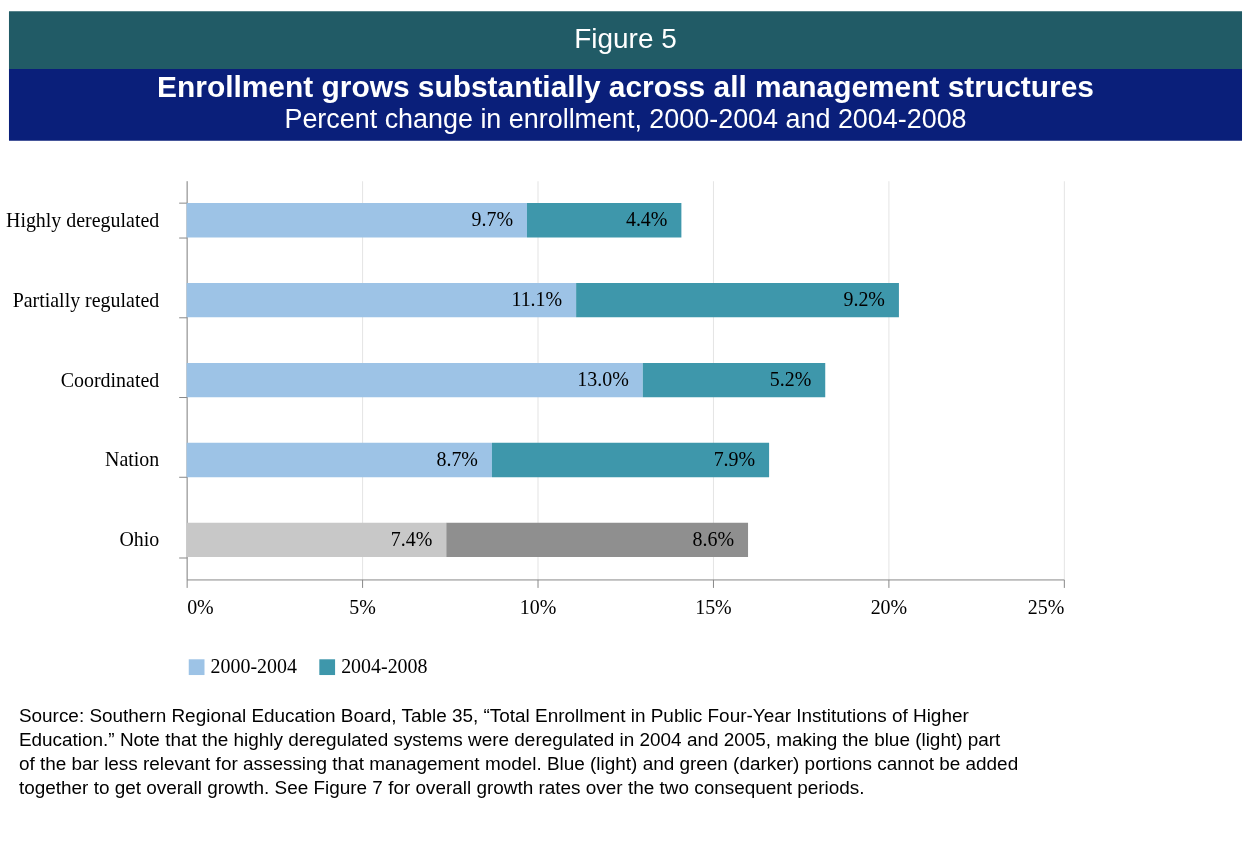 The image size is (1247, 841). Describe the element at coordinates (132, 459) in the screenshot. I see `y-tick-label: Nation` at that location.